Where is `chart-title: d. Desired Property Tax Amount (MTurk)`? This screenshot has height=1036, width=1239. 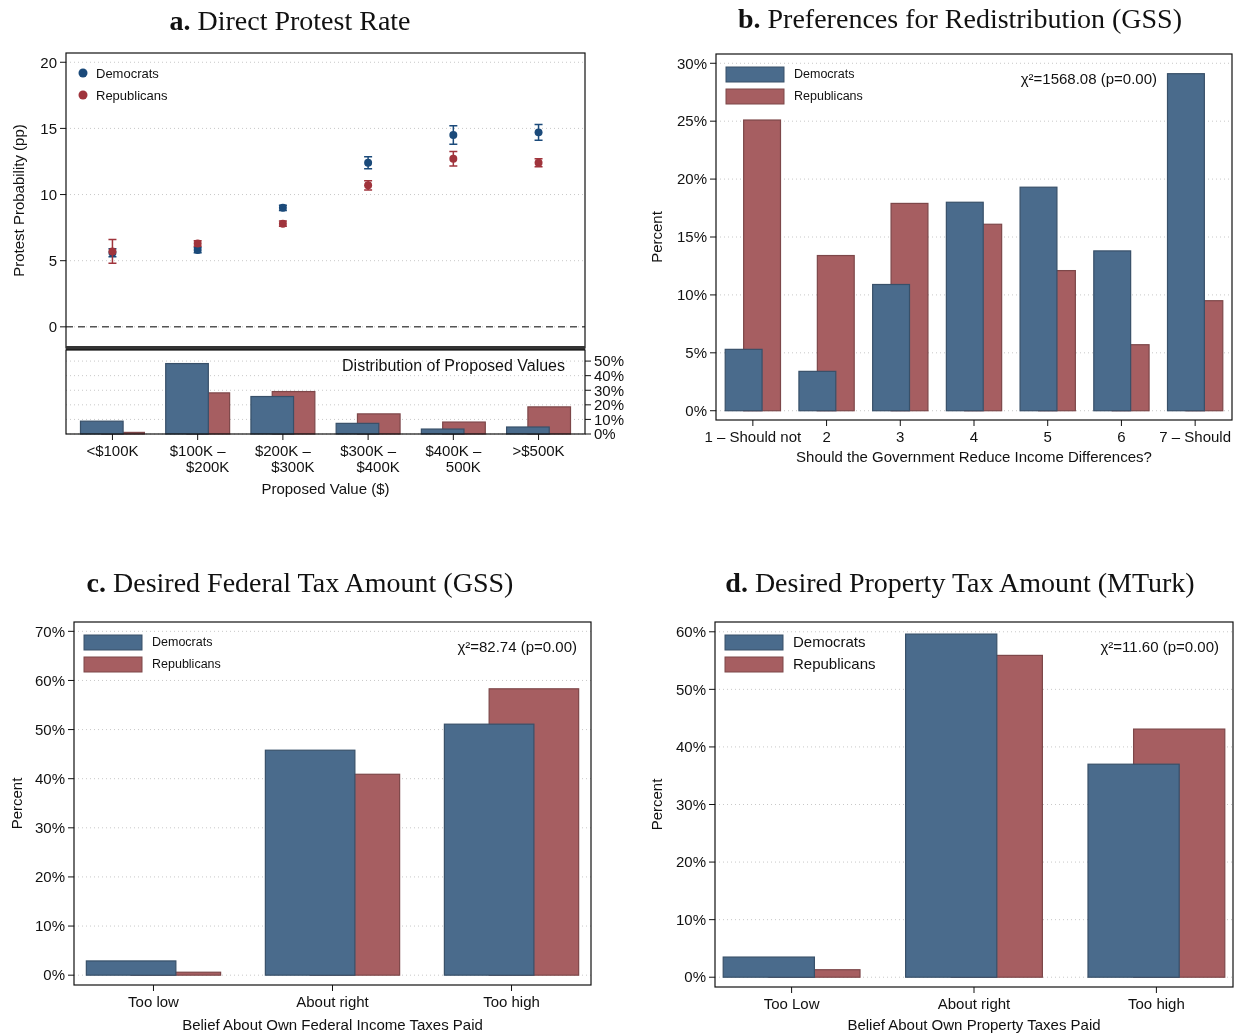
chart-title: d. Desired Property Tax Amount (MTurk) is located at coordinates (960, 582).